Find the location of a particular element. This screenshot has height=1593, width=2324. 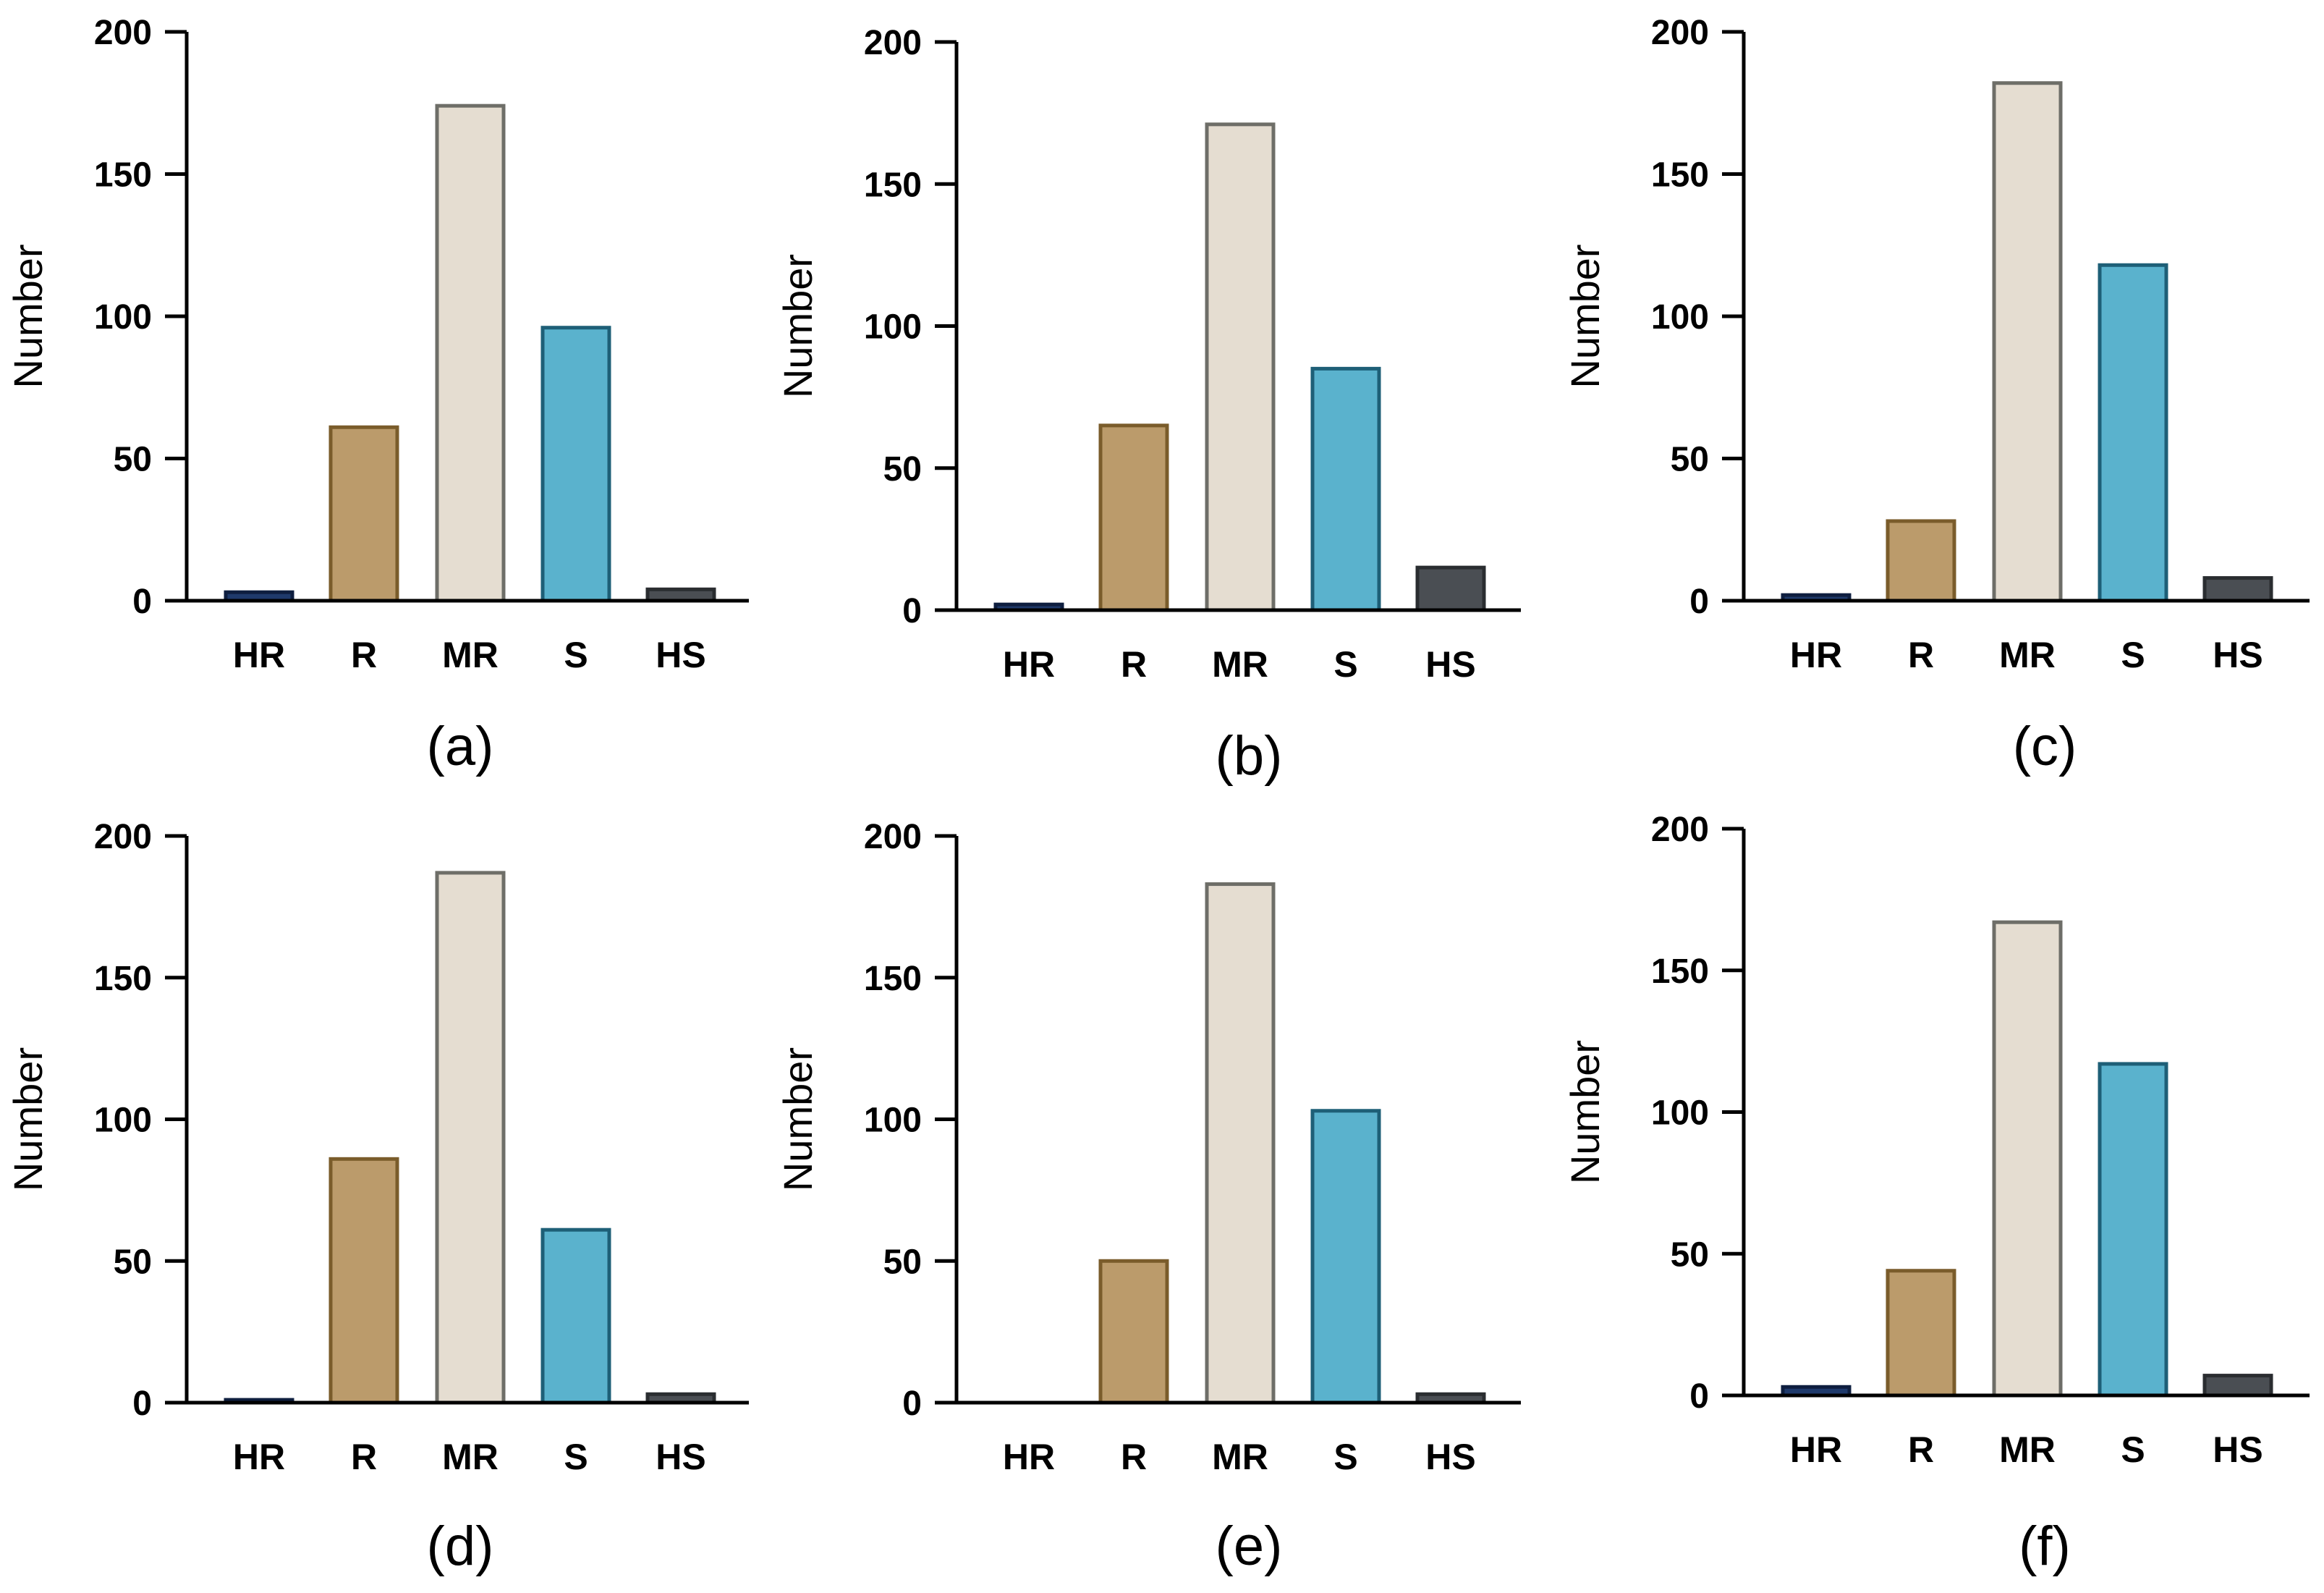

panel-label: (b) is located at coordinates (1249, 756).